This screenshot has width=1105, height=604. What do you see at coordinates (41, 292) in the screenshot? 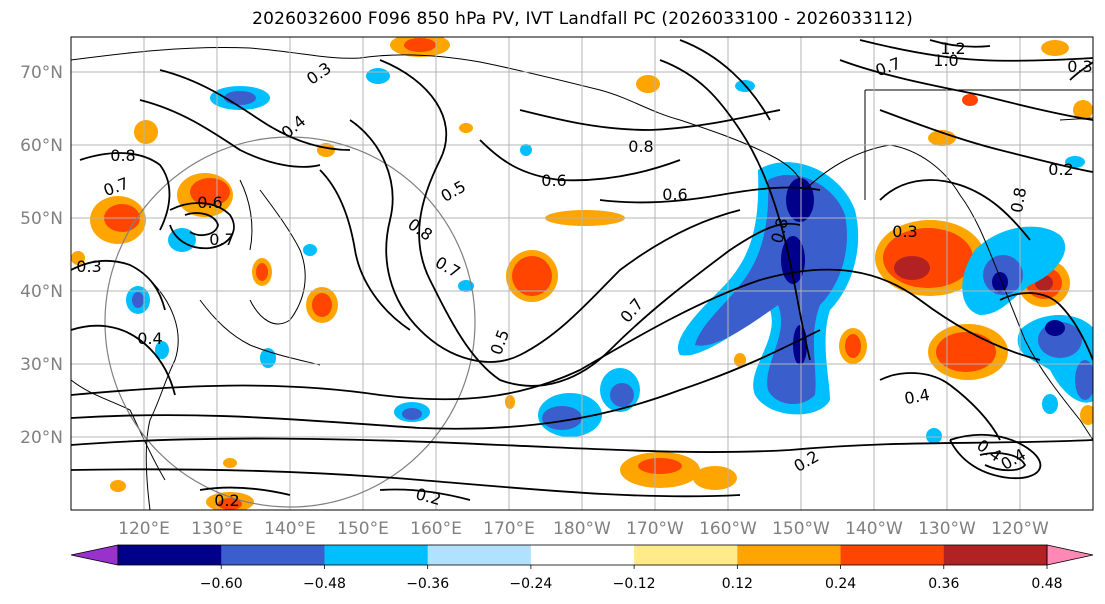
I see `latitude-label: 40°N` at bounding box center [41, 292].